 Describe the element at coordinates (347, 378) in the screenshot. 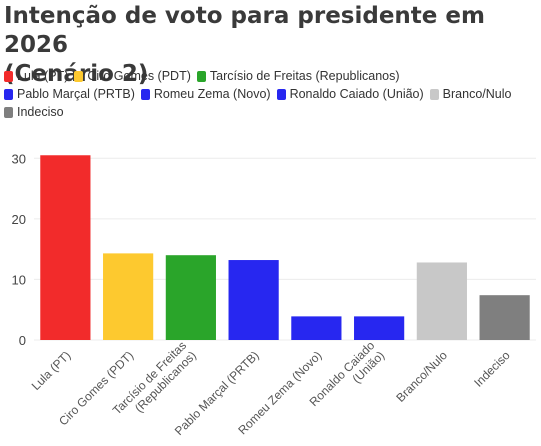

I see `x-tick-label: Ronaldo Caiado(União)` at that location.